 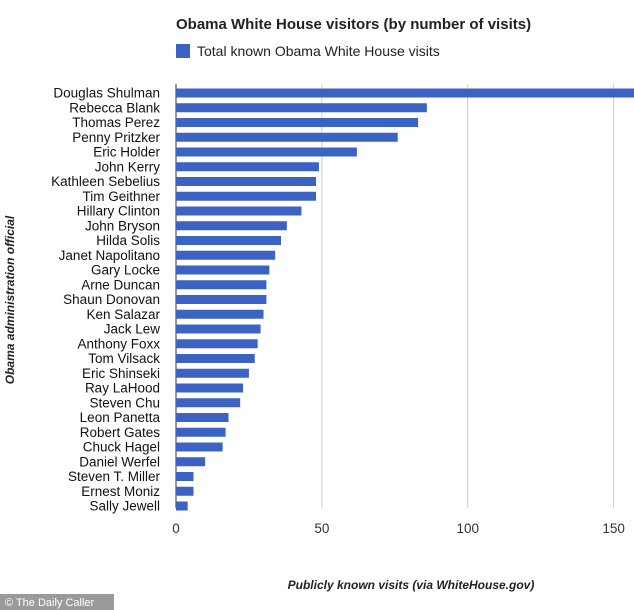 What do you see at coordinates (318, 51) in the screenshot?
I see `legend-label: Total known Obama White House visits` at bounding box center [318, 51].